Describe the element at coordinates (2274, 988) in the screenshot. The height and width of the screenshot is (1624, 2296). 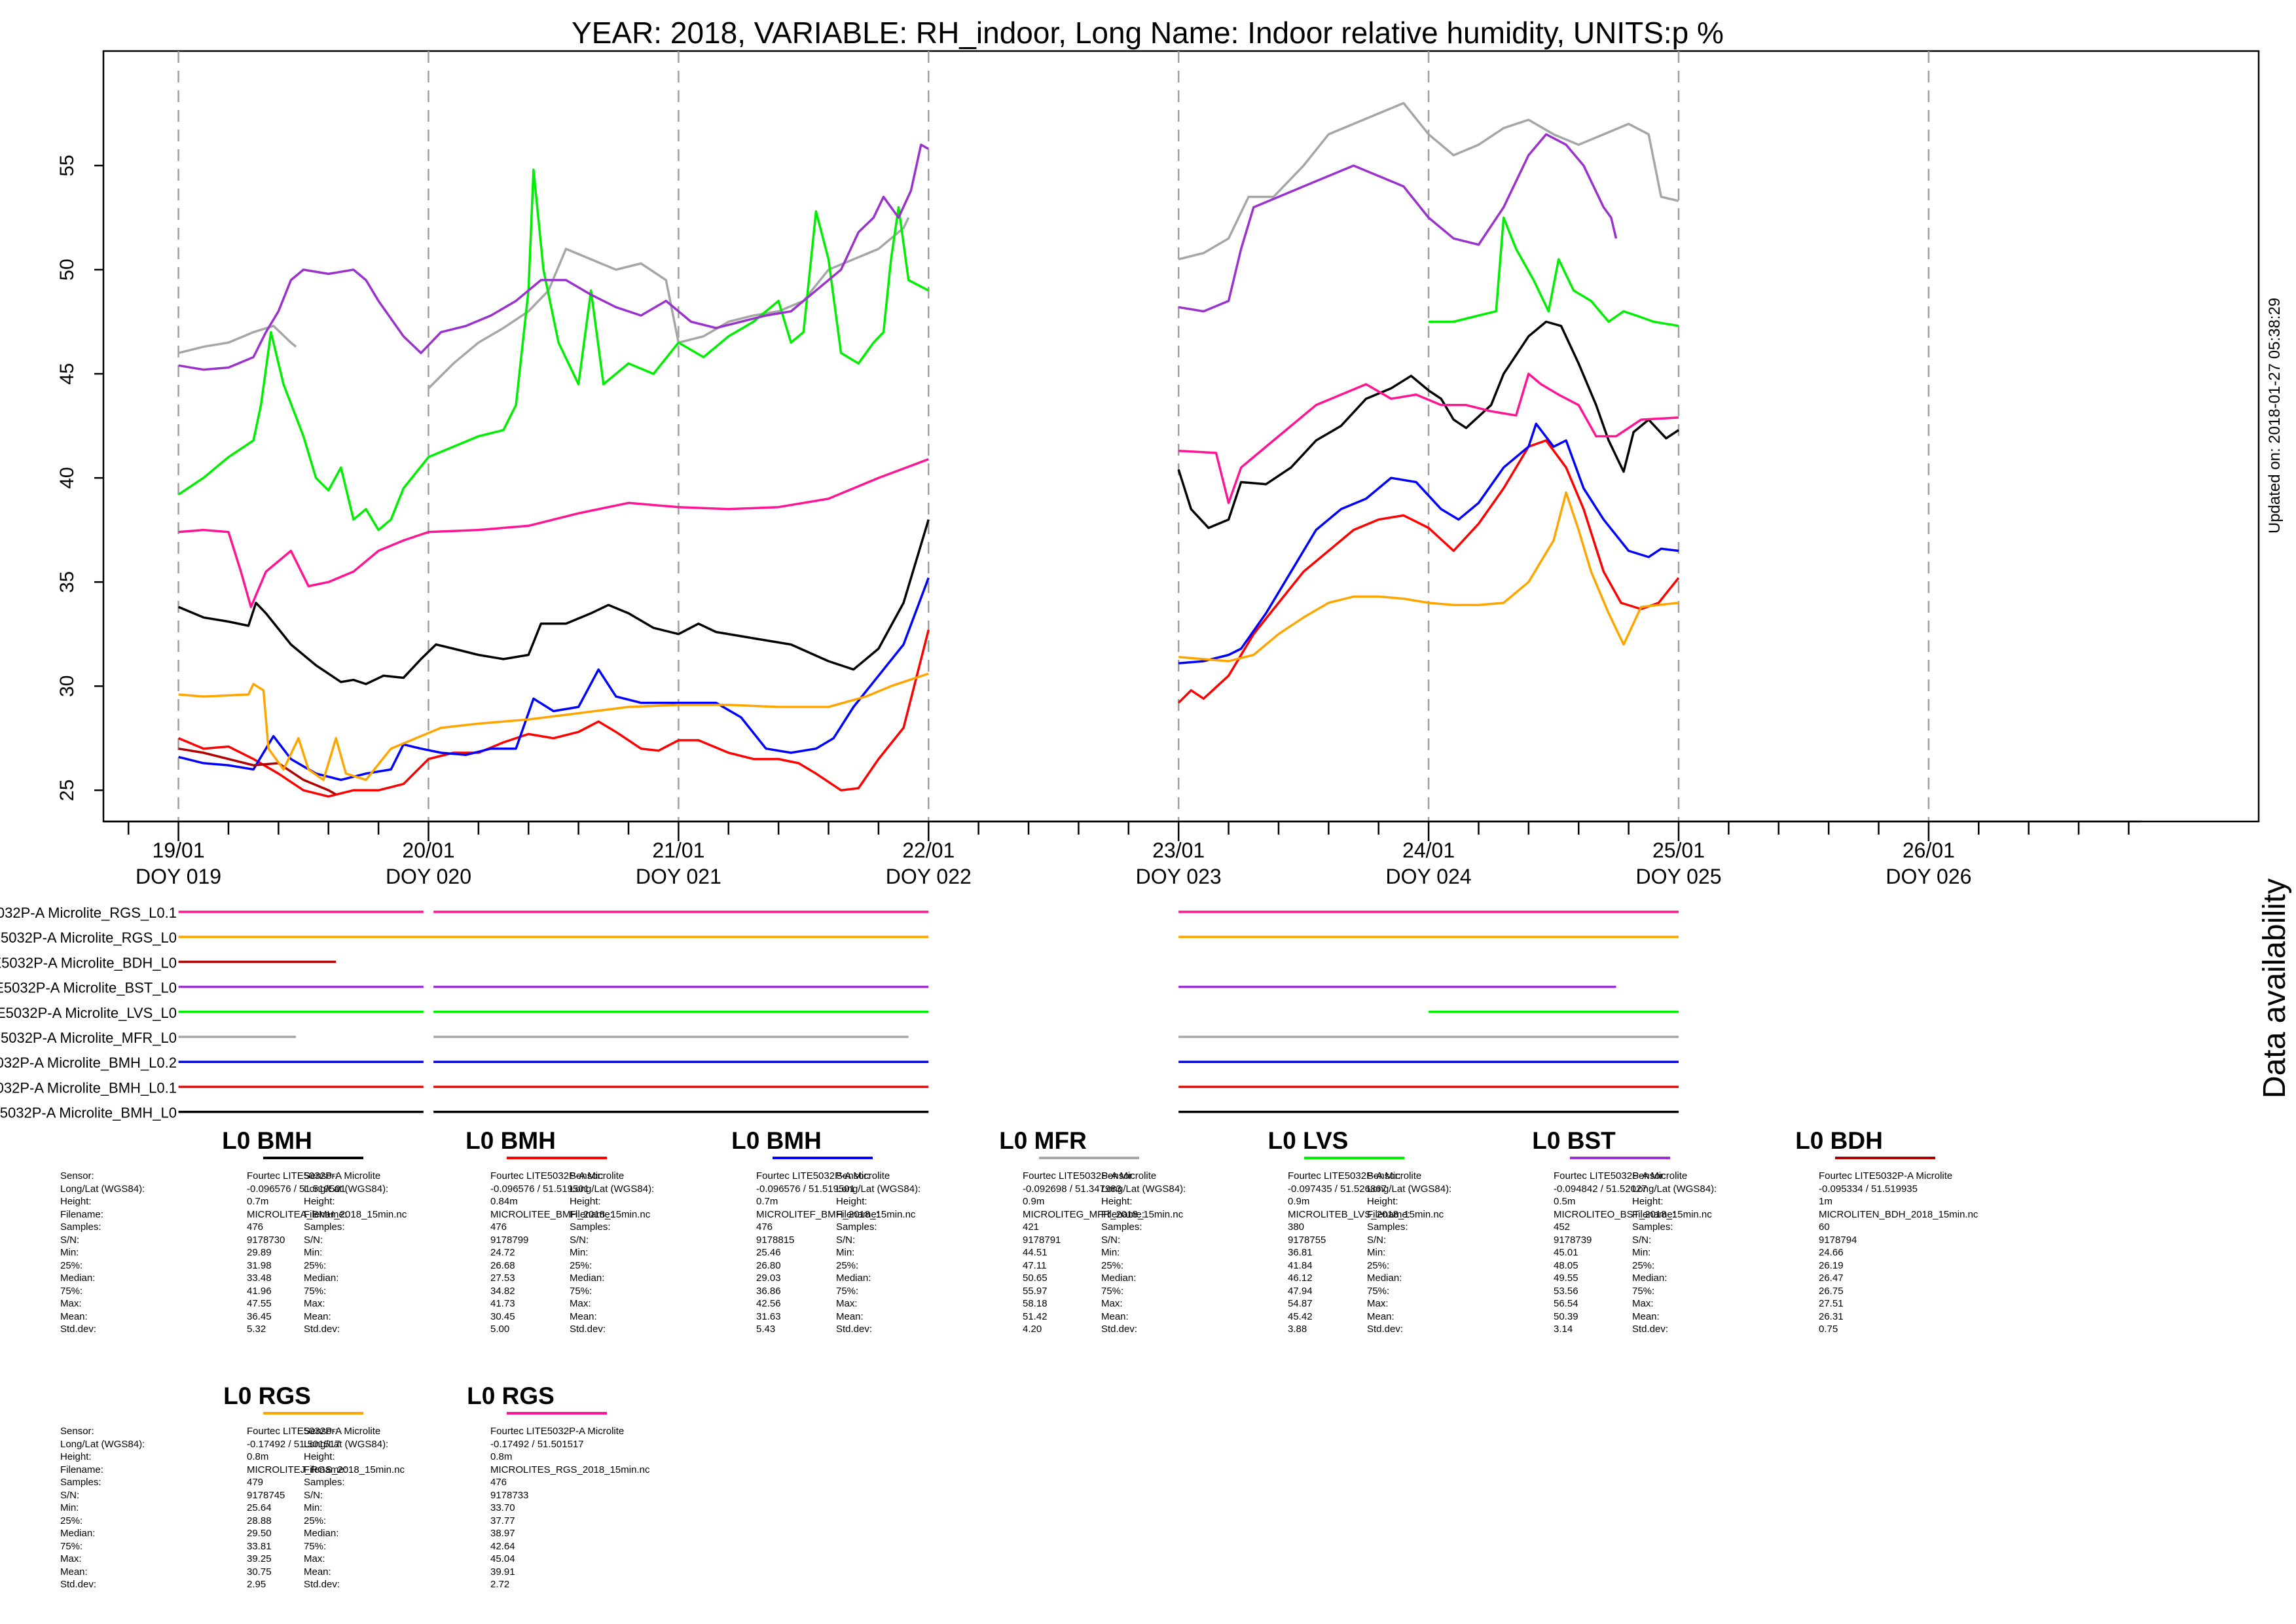
I see `data-availability-label: Data availability` at that location.